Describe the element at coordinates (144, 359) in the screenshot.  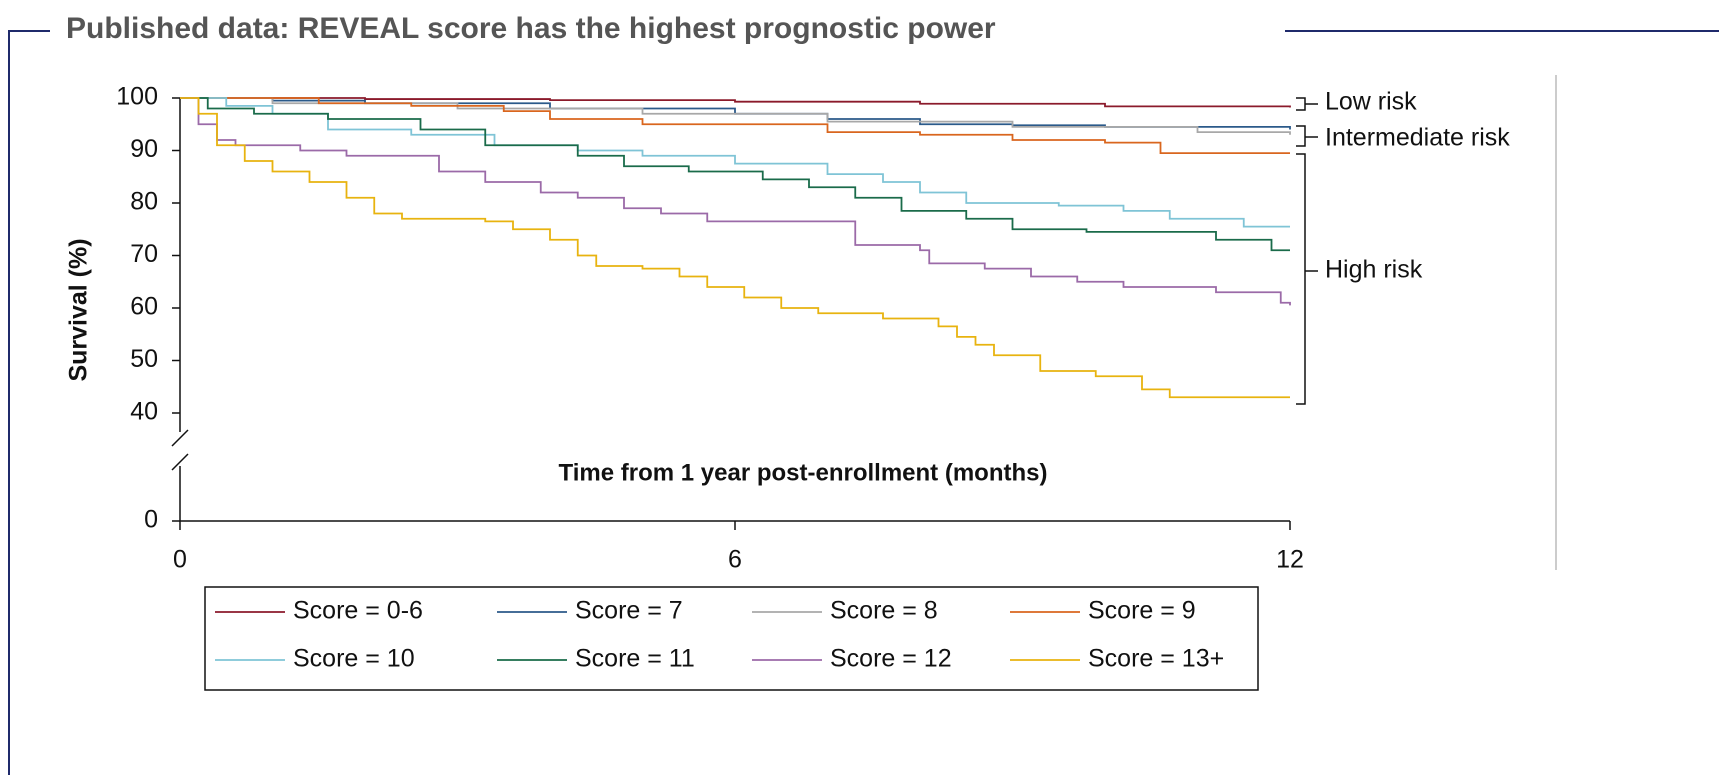
I see `y-tick-label: 50` at that location.